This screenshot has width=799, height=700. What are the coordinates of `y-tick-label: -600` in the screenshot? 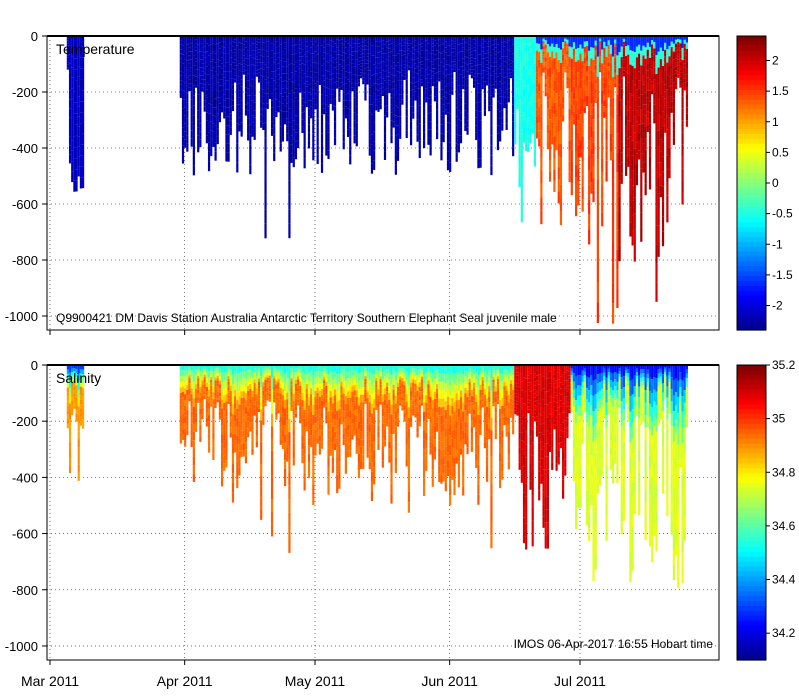 It's located at (25, 204).